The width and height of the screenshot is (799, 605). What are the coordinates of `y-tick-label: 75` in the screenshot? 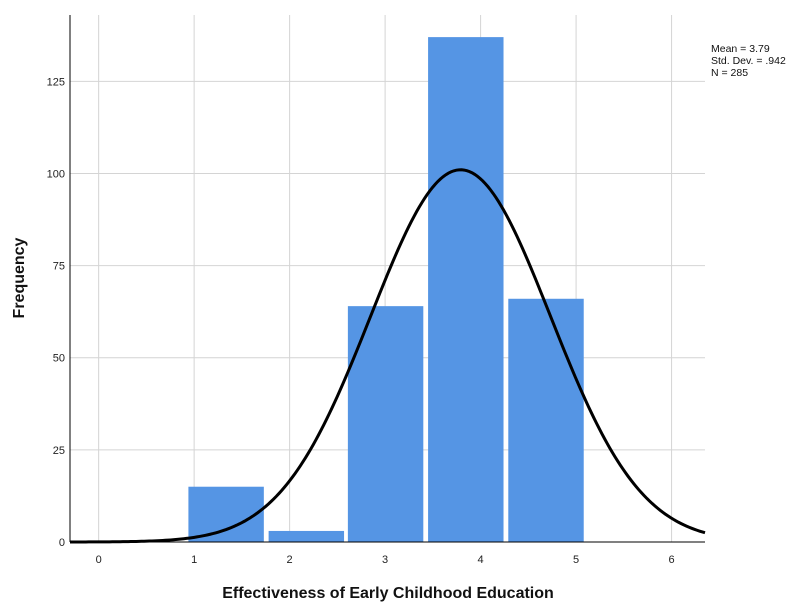 It's located at (59, 267).